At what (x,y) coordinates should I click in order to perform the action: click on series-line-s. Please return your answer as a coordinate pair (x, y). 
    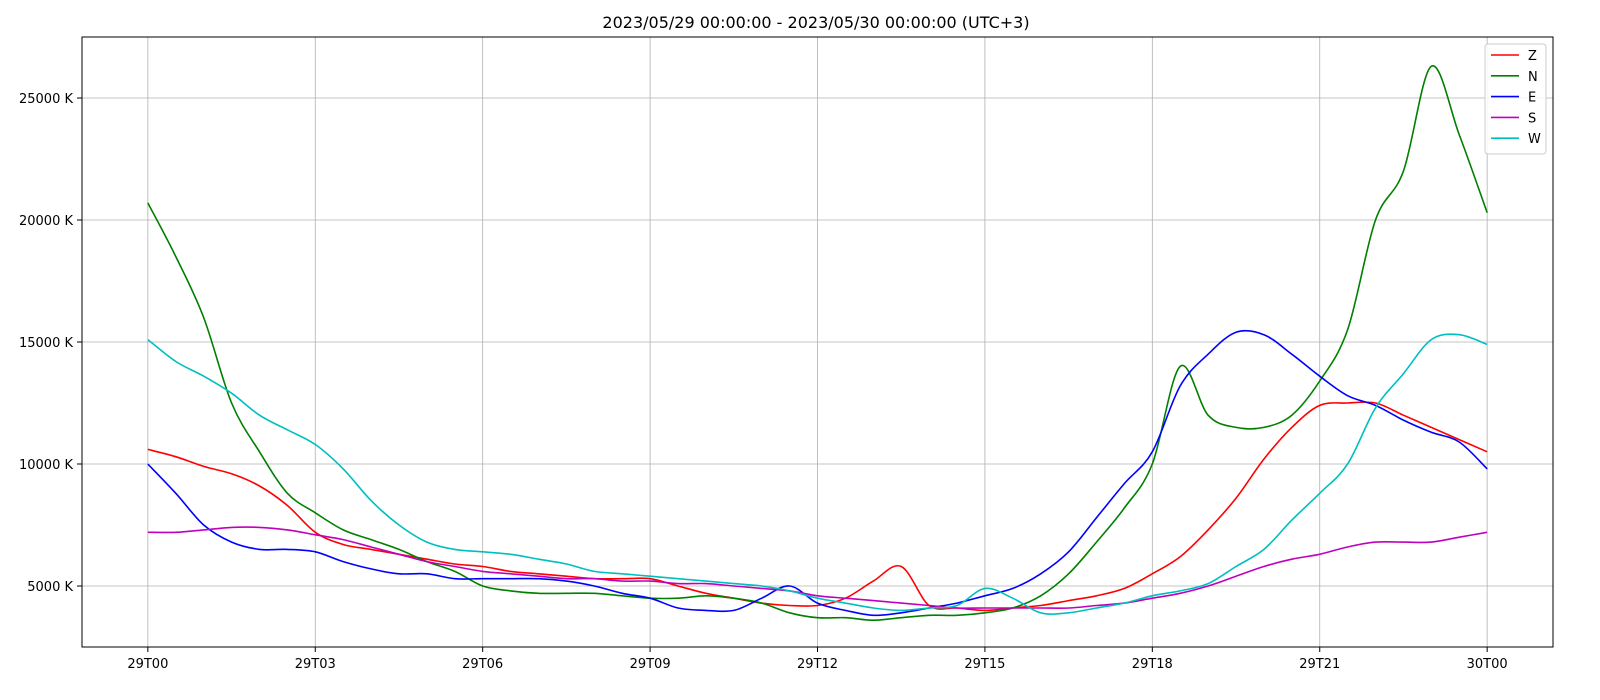
    Looking at the image, I should click on (817, 567).